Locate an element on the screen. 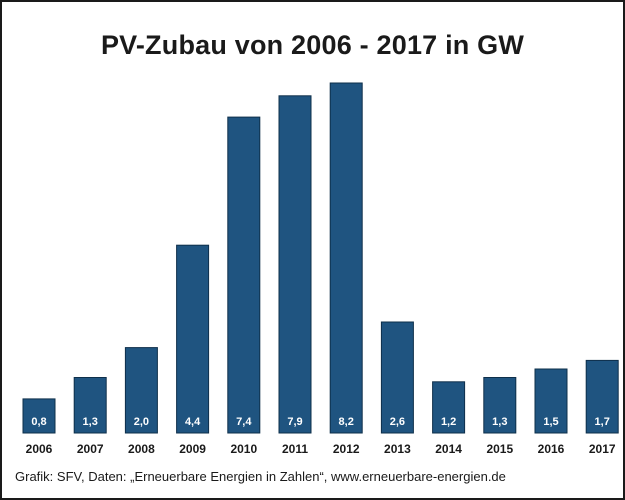  chart-title: PV-Zubau von 2006 - 2017 in GW is located at coordinates (312, 45).